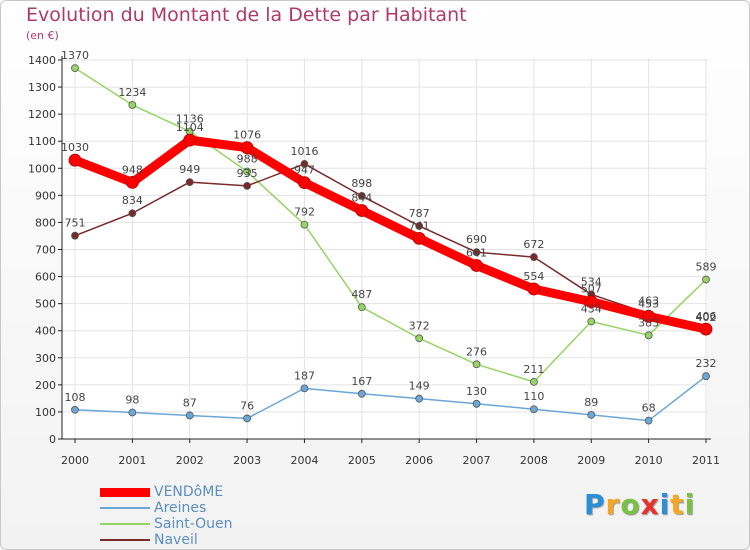  I want to click on y-tick-label: 0, so click(52, 439).